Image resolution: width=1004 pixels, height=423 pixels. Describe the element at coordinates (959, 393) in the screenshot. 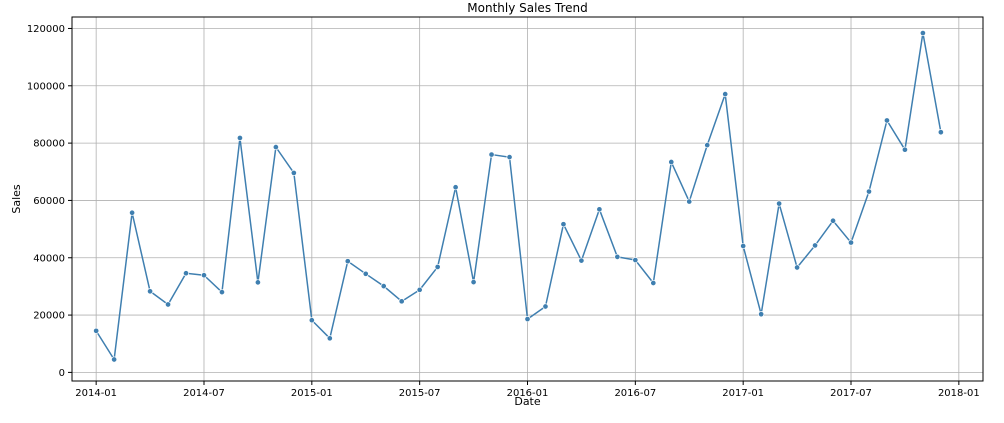

I see `x-tick-label: 2018-01` at that location.